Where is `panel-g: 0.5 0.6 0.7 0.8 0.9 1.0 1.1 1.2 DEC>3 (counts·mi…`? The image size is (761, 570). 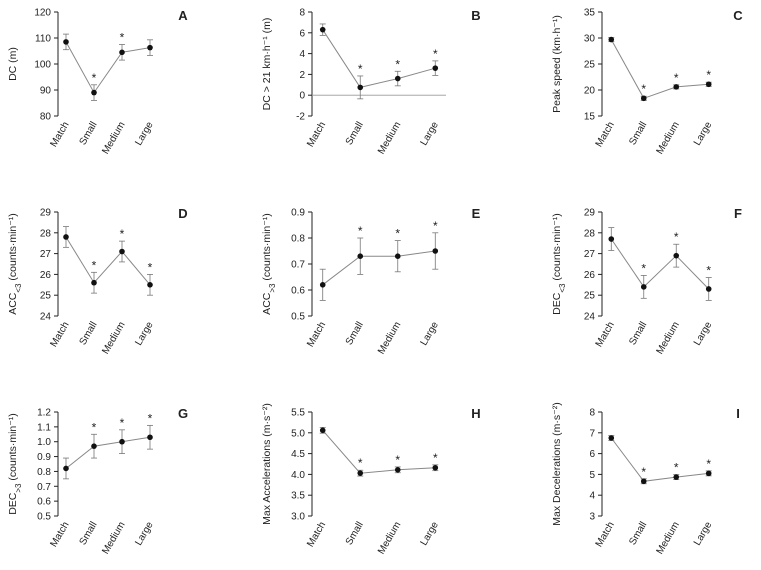 panel-g: 0.5 0.6 0.7 0.8 0.9 1.0 1.1 1.2 DEC>3 (counts·mi… is located at coordinates (97, 481).